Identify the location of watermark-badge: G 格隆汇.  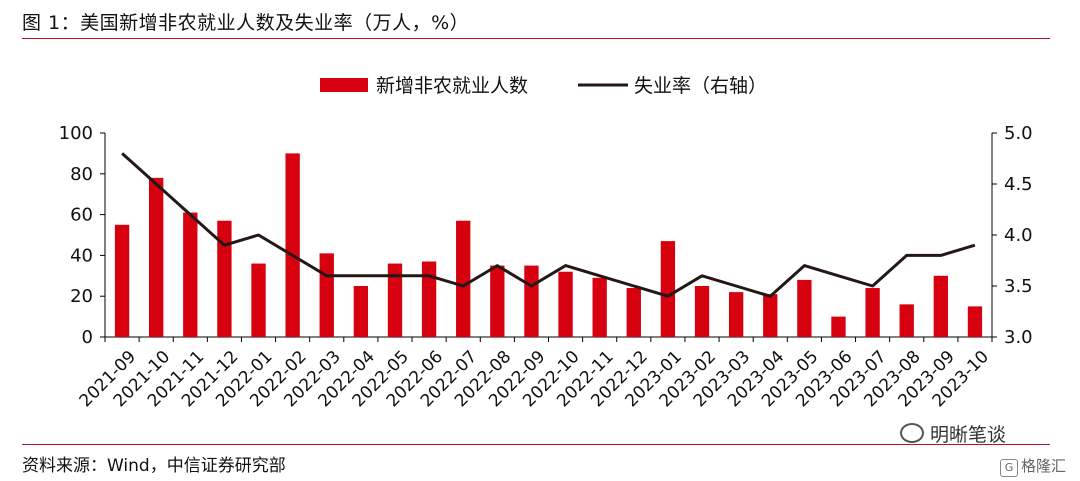
(1033, 466).